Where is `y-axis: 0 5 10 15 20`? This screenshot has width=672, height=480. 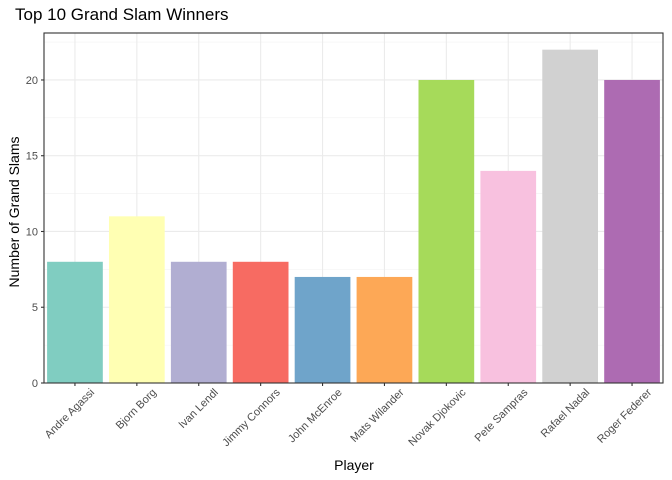
y-axis: 0 5 10 15 20 is located at coordinates (35, 232).